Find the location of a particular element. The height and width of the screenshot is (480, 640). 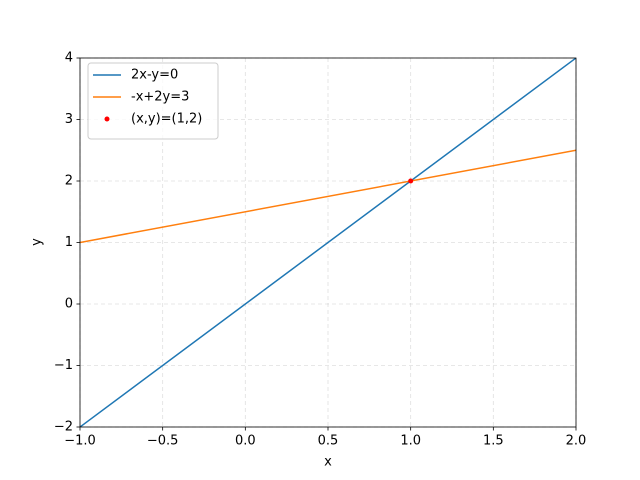

y-tick-label: −2 is located at coordinates (63, 427).